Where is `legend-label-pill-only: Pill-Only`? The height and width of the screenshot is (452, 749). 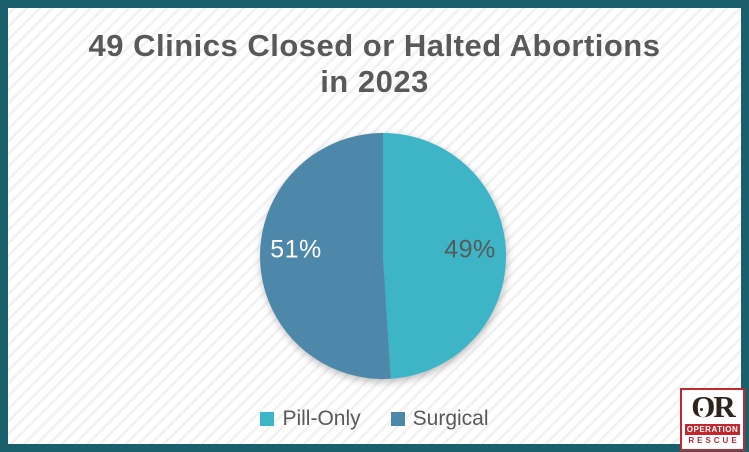
legend-label-pill-only: Pill-Only is located at coordinates (321, 418).